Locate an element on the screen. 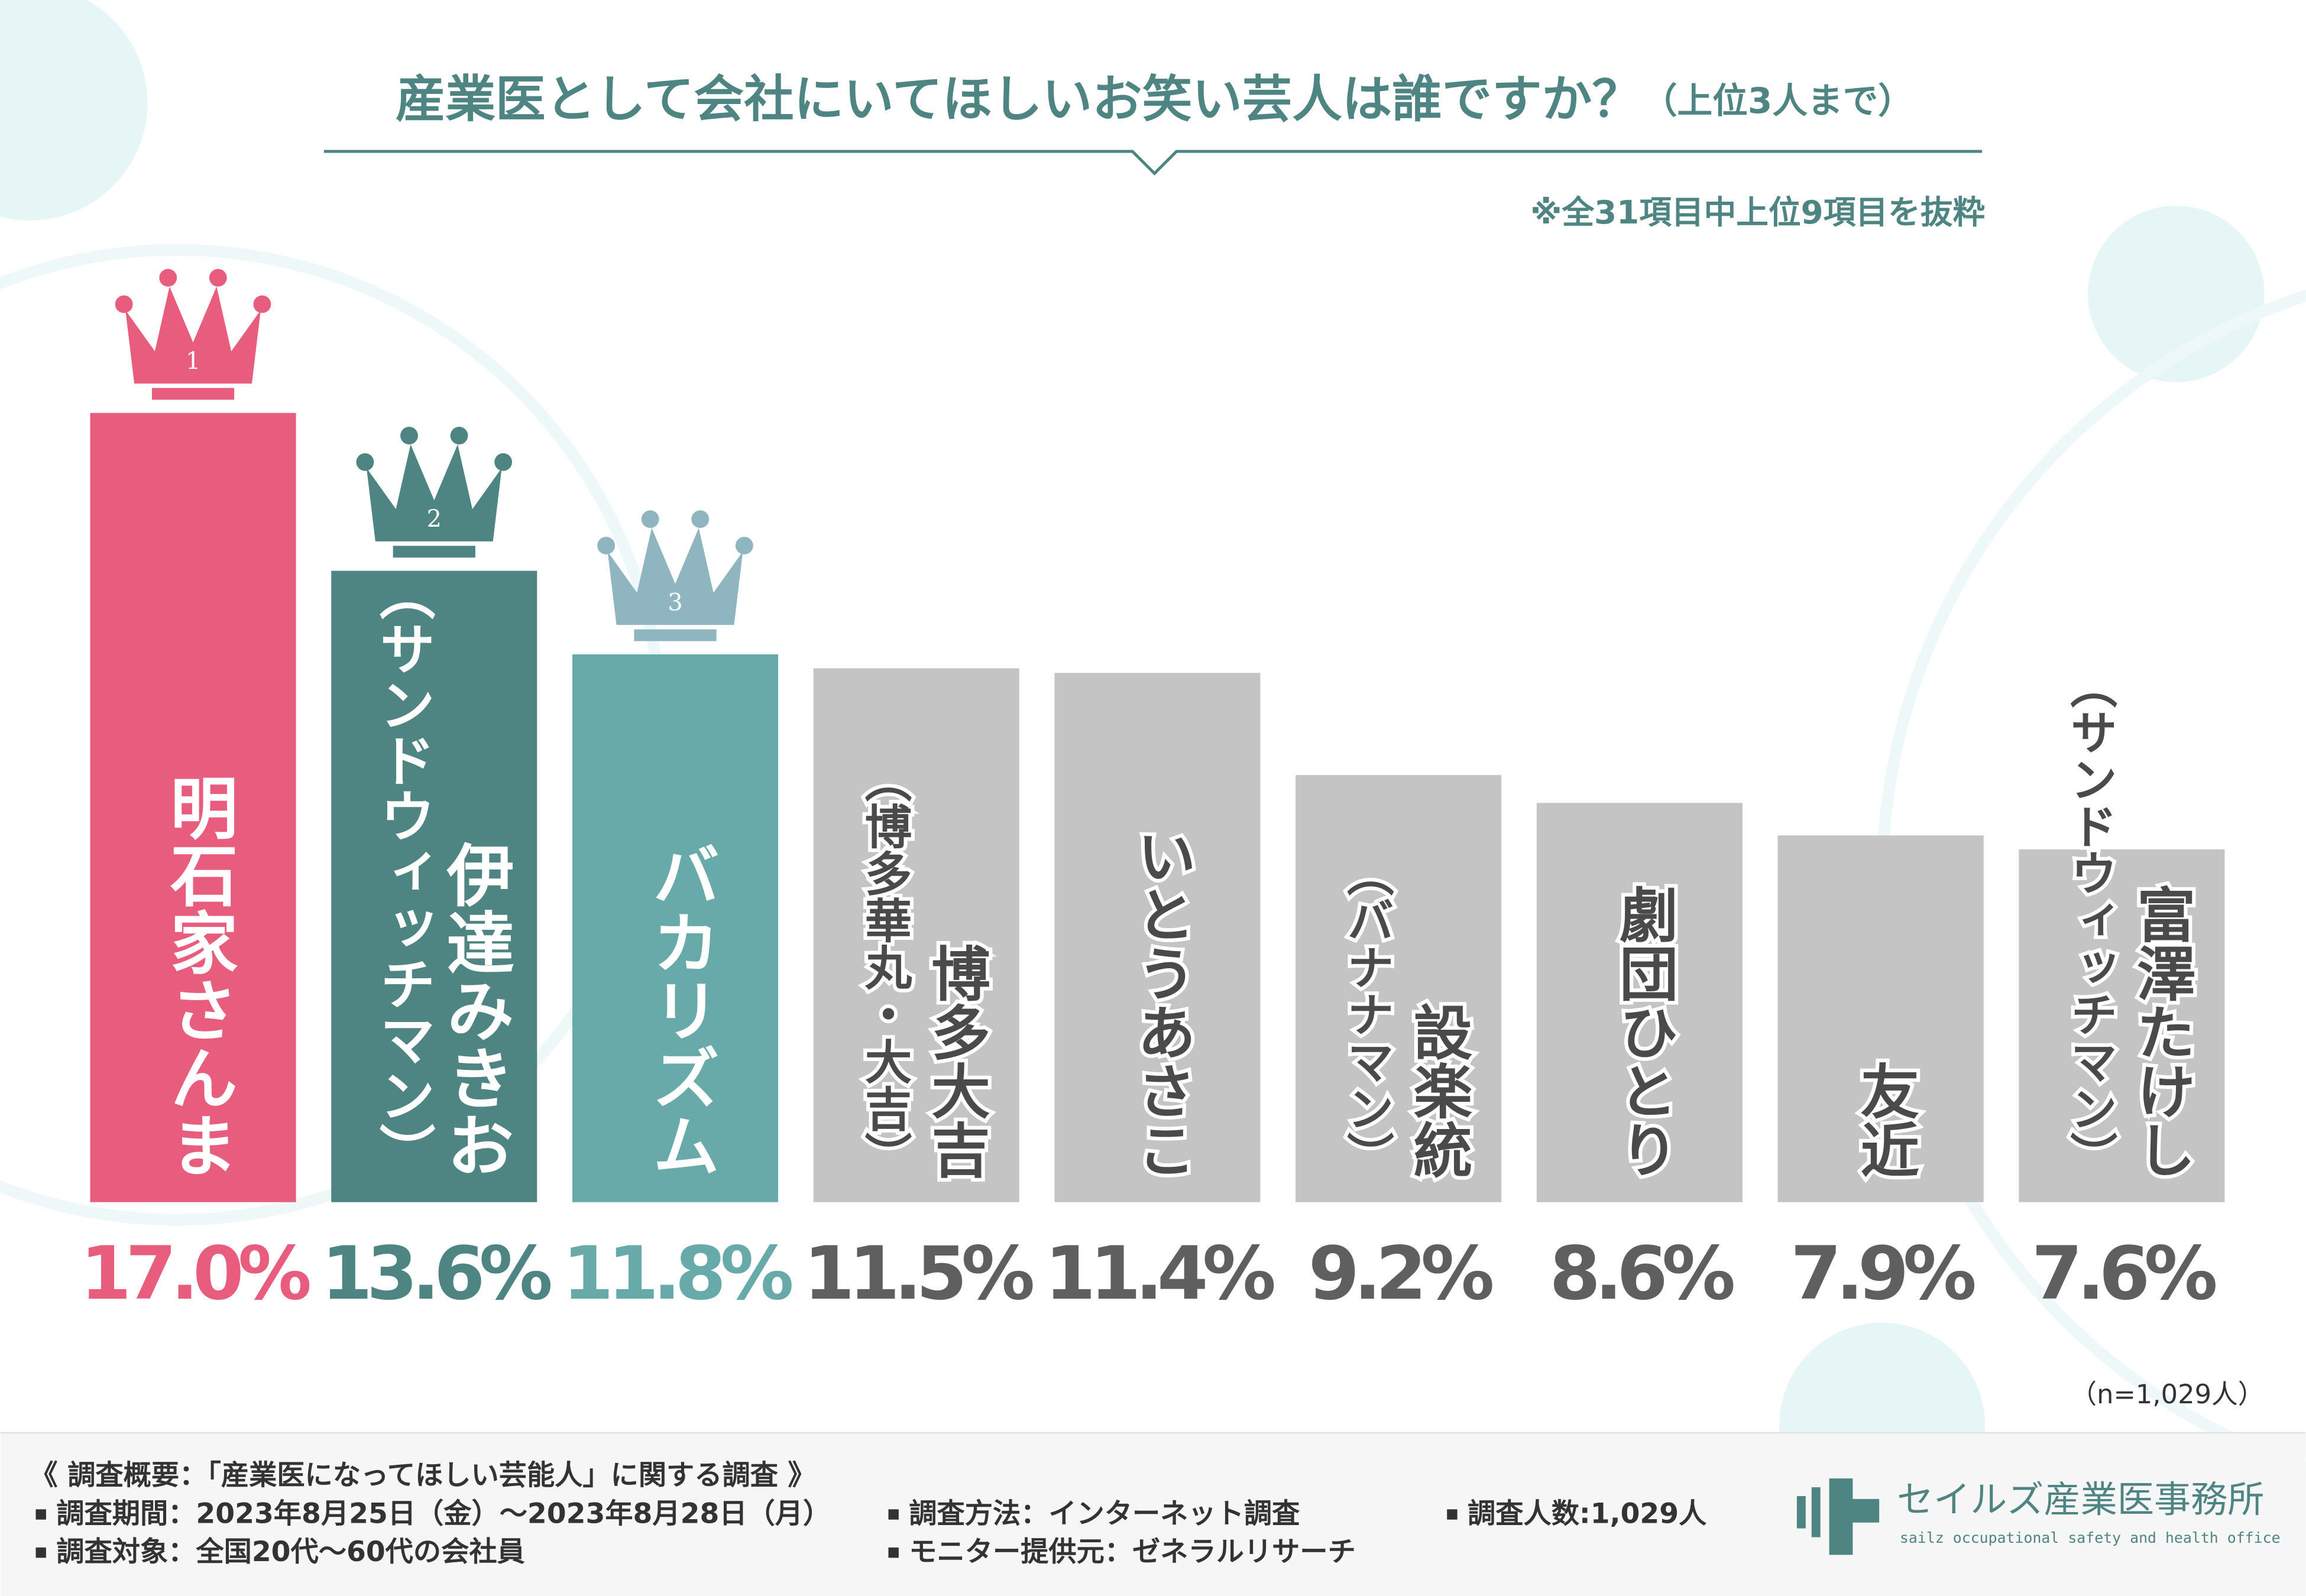  title-main: 産業医として会社にいてほしいお笑い芸人は誰ですか？ is located at coordinates (1019, 99).